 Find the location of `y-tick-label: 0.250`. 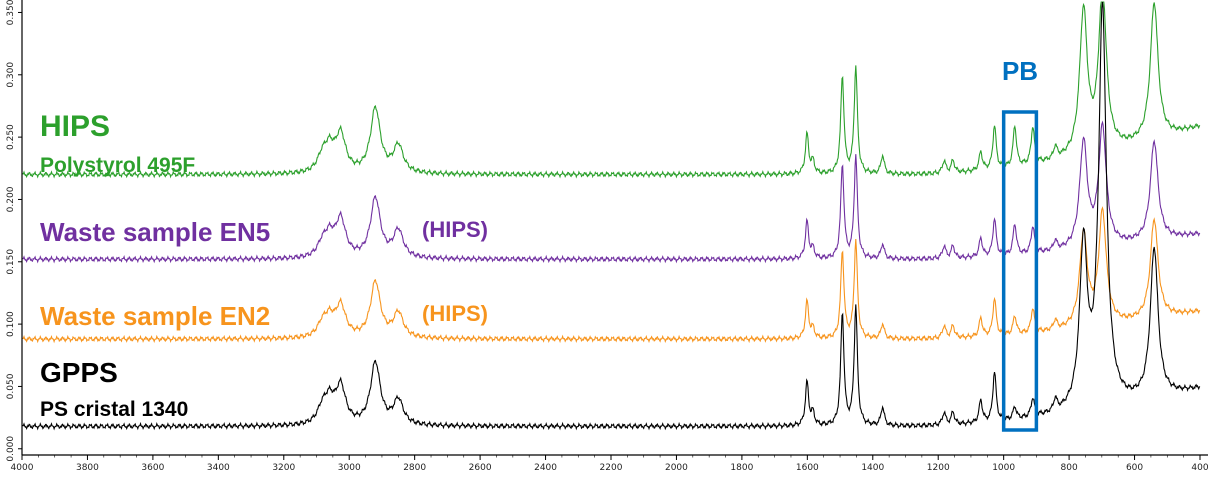

y-tick-label: 0.250 is located at coordinates (11, 137).